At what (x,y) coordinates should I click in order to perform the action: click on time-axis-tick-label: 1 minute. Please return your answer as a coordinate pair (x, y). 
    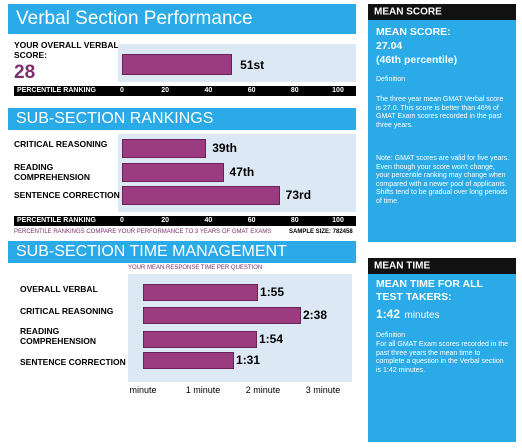
    Looking at the image, I should click on (203, 390).